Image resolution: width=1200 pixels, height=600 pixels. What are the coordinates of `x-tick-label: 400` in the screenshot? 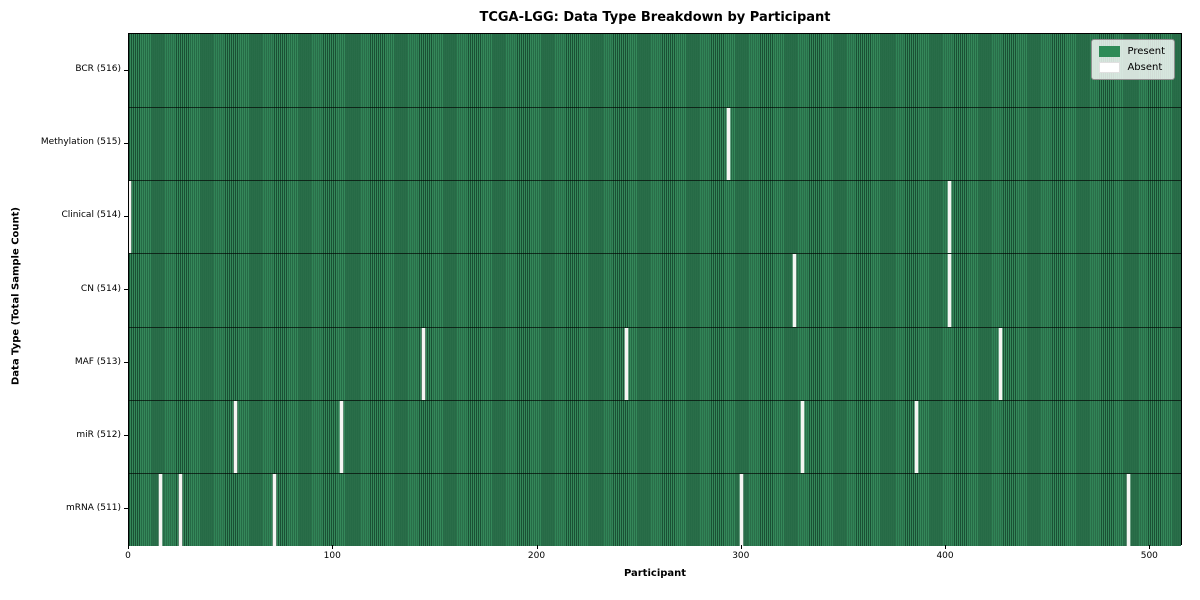 It's located at (945, 556).